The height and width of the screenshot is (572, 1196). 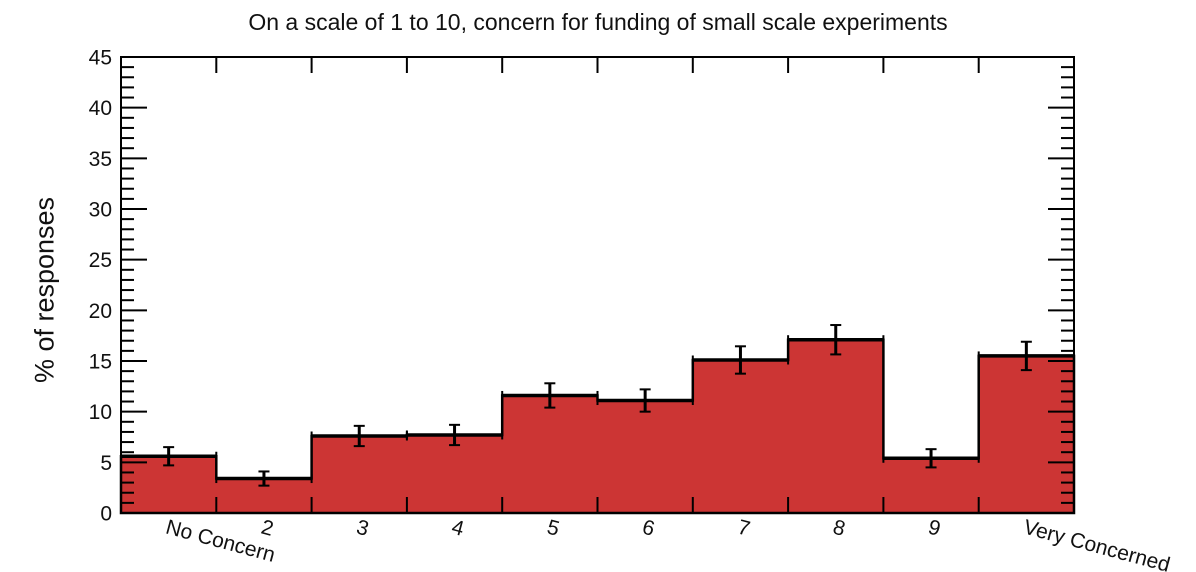 What do you see at coordinates (100, 159) in the screenshot?
I see `y-tick-label: 35` at bounding box center [100, 159].